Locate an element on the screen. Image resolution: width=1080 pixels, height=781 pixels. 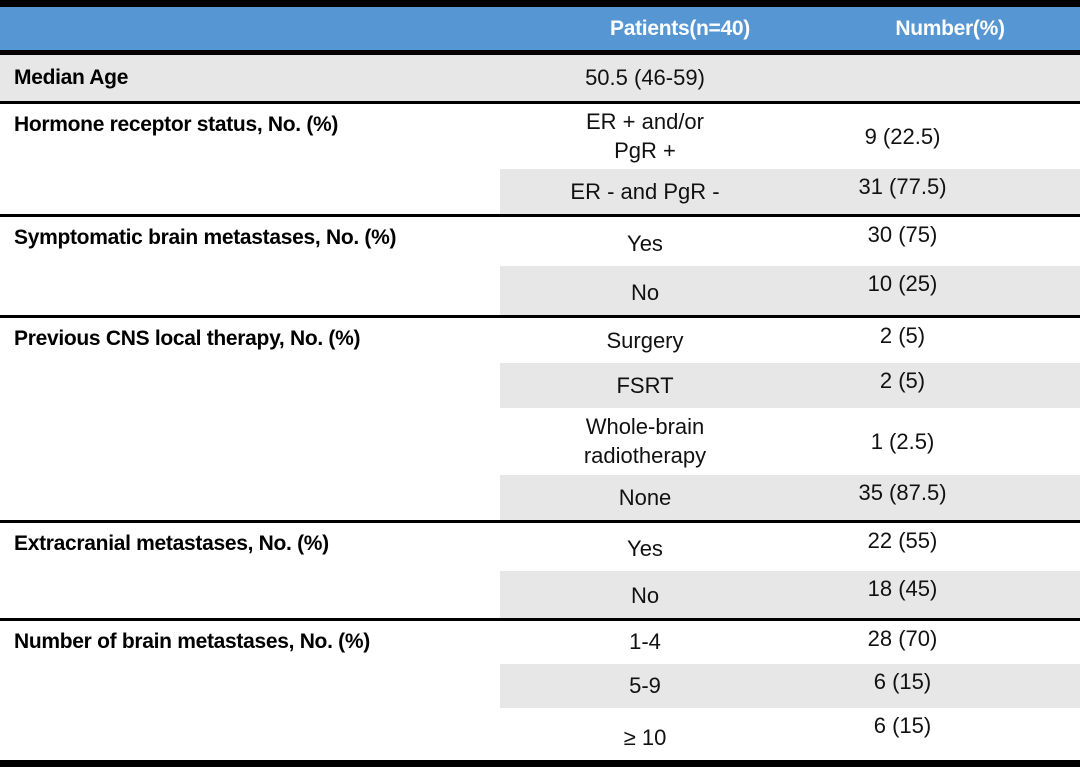
table-row: ER - and PgR - 31 (77.5) is located at coordinates (540, 191).